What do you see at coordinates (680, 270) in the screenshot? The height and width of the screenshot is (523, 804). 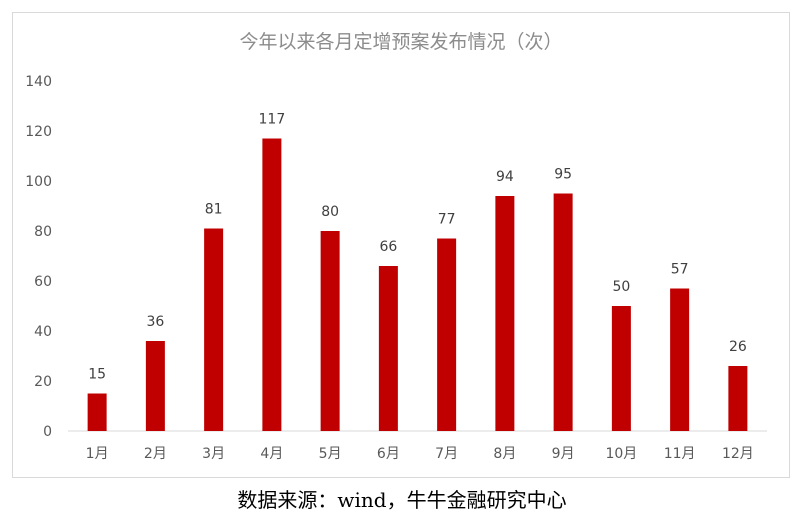 I see `data-label: 57` at bounding box center [680, 270].